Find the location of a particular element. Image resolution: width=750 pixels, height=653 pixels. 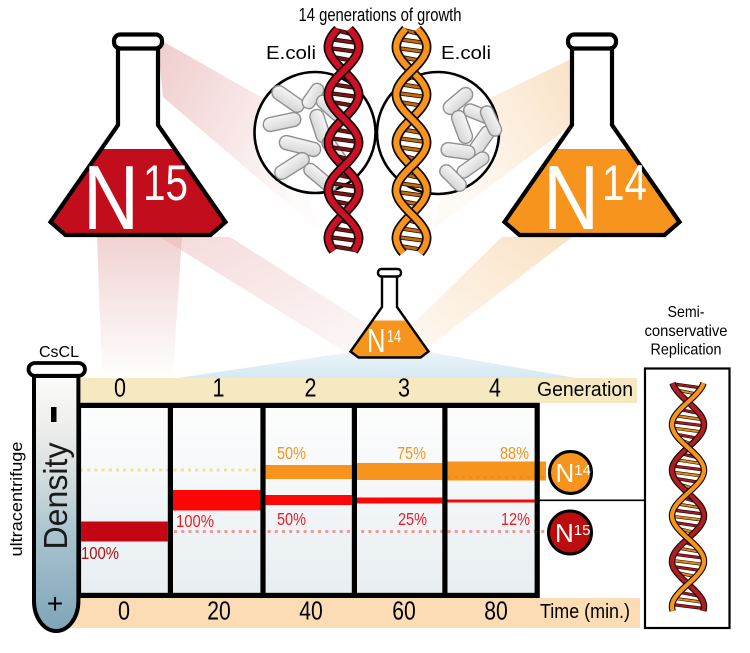

svg-text: 2 is located at coordinates (311, 388).